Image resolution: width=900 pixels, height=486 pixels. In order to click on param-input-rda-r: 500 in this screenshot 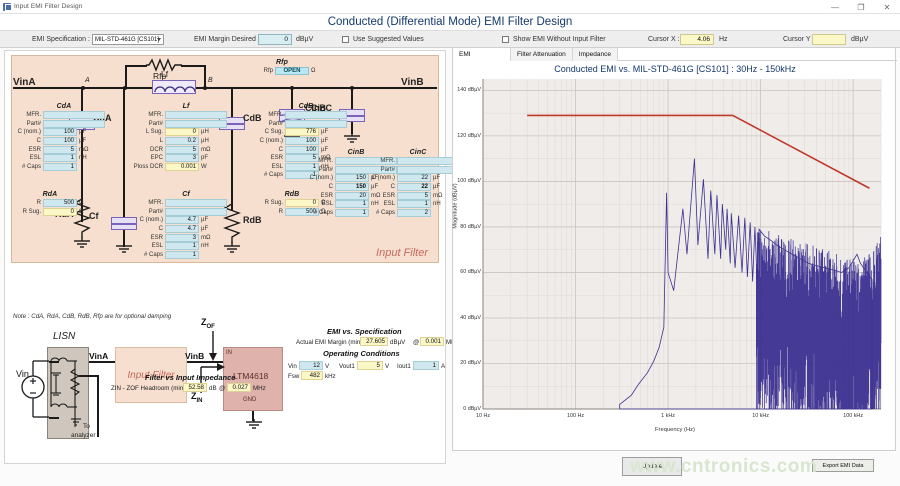, I will do `click(60, 203)`.